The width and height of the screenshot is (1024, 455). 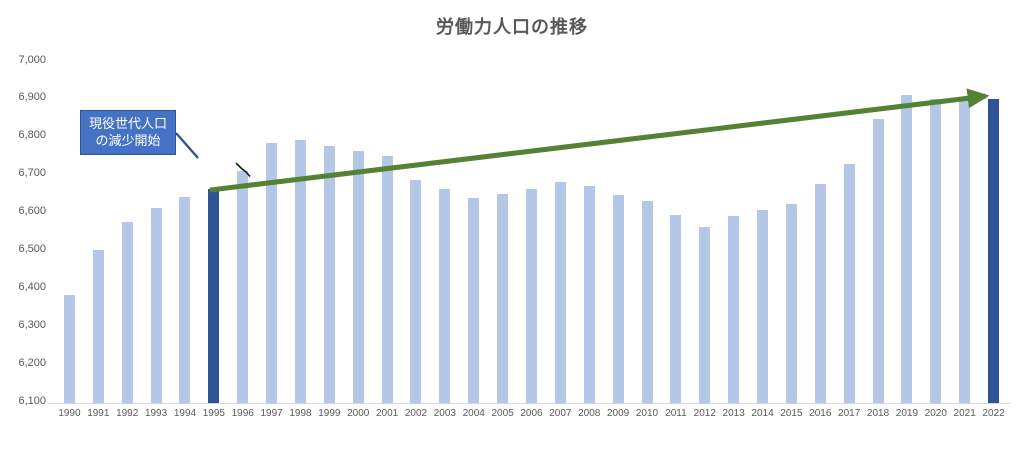 What do you see at coordinates (416, 291) in the screenshot?
I see `bar-2002` at bounding box center [416, 291].